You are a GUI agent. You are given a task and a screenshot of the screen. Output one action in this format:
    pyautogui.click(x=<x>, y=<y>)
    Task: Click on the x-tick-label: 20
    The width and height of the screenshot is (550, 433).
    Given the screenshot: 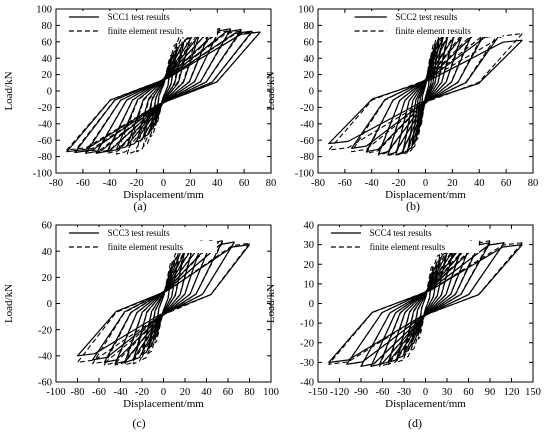 What is the action you would take?
    pyautogui.click(x=185, y=392)
    